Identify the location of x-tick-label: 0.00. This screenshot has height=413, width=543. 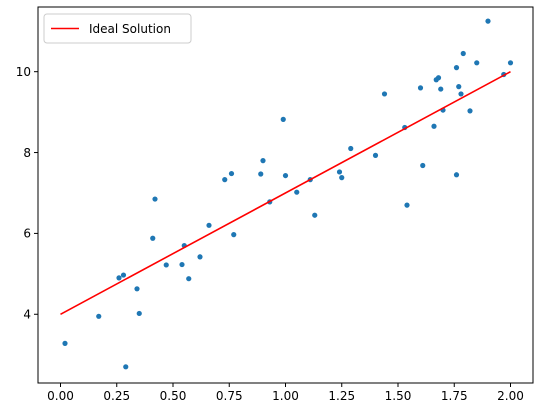
(60, 396).